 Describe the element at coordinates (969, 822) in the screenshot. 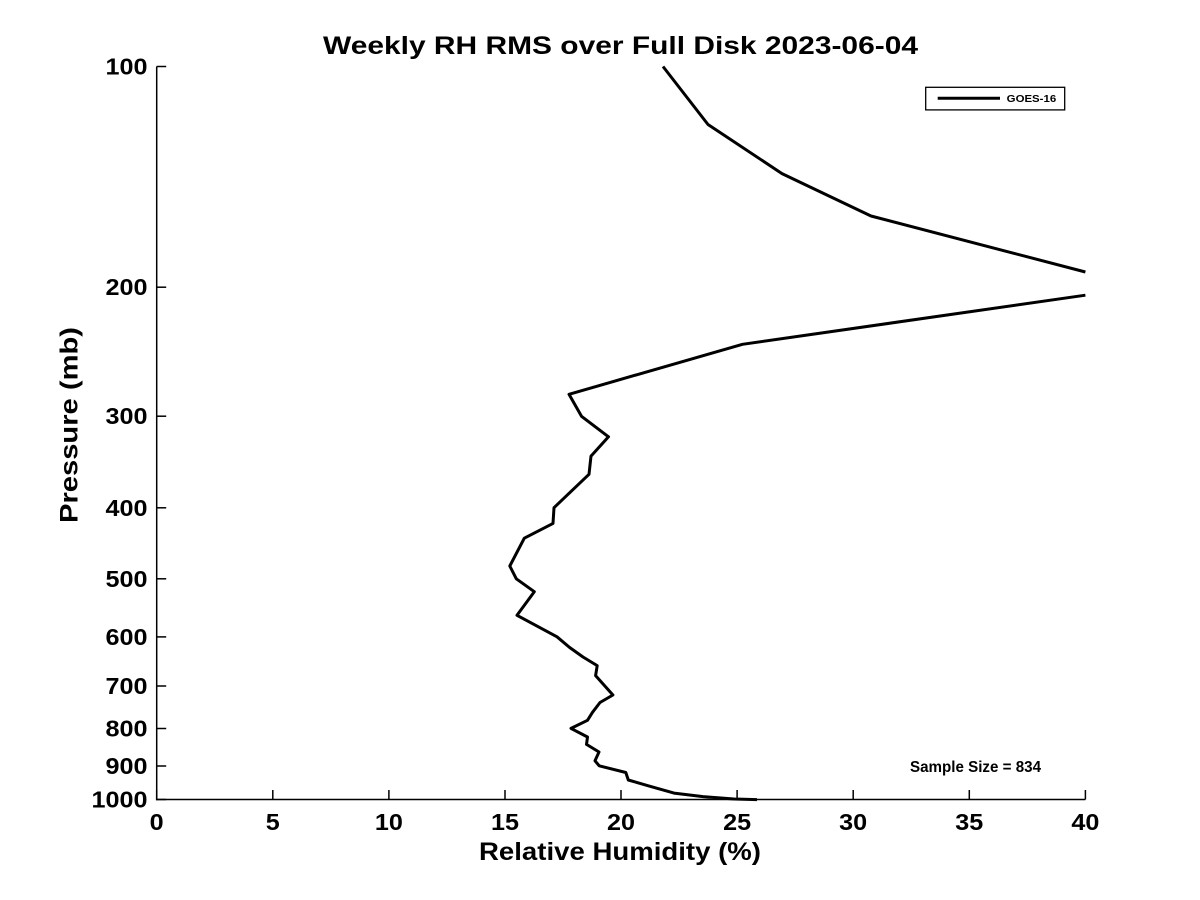

I see `svg-text: 35` at that location.